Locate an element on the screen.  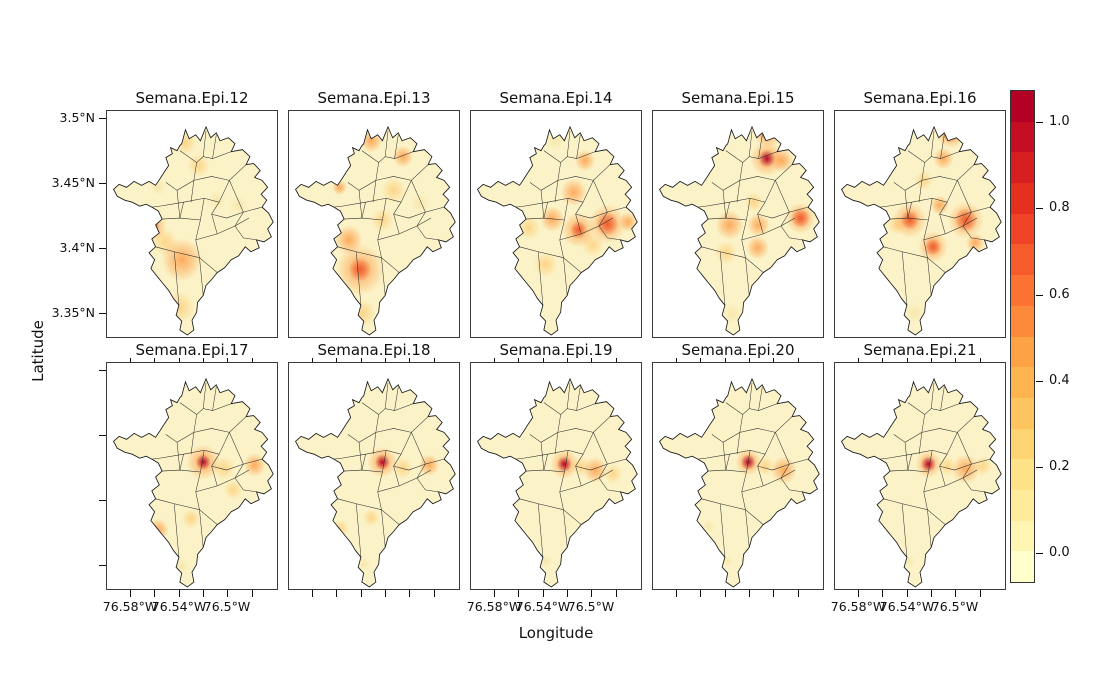
facet-title: Semana.Epi.13 is located at coordinates (374, 98).